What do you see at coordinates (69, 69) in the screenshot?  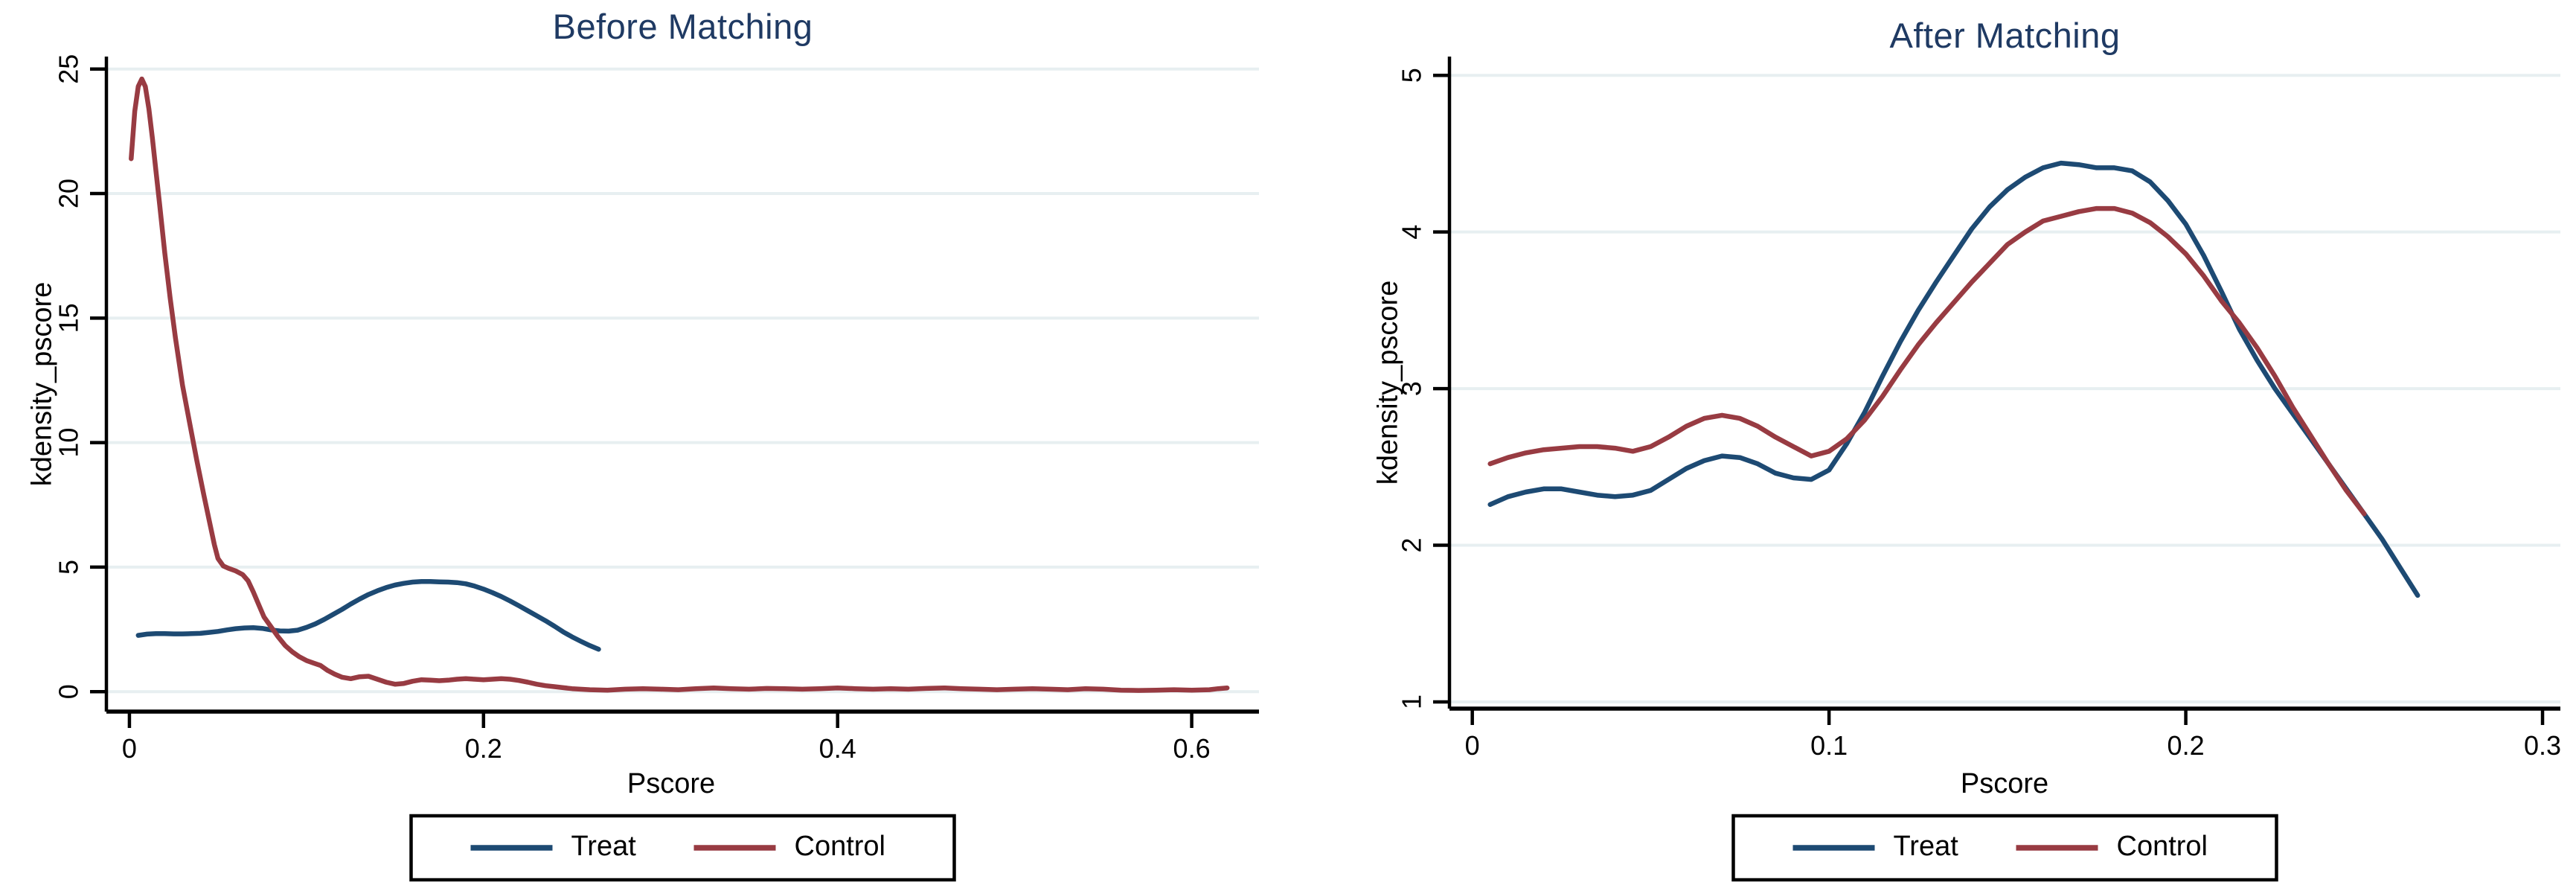 I see `y-tick-label-25: 25` at bounding box center [69, 69].